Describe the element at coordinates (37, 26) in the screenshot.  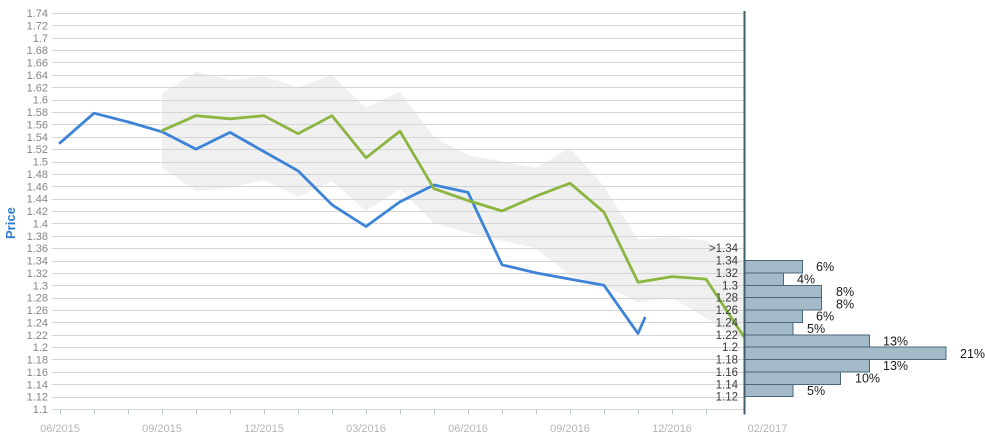
I see `y-tick-label: 1.72` at that location.